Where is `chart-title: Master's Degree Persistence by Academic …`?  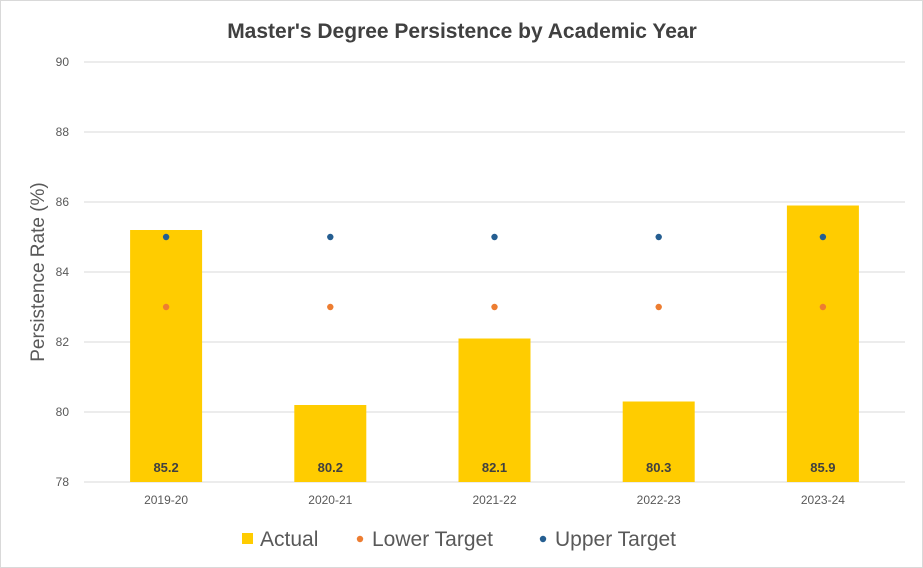 chart-title: Master's Degree Persistence by Academic … is located at coordinates (462, 31).